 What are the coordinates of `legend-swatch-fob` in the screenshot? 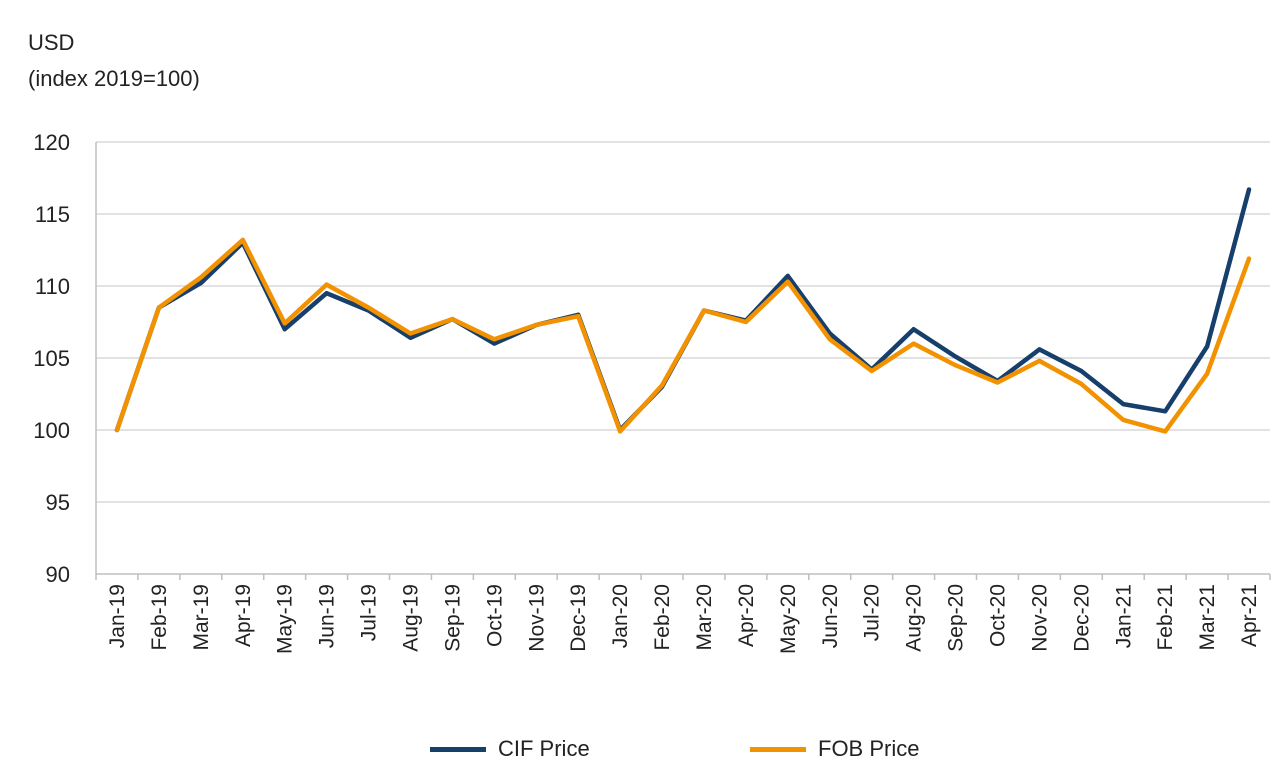 It's located at (778, 749).